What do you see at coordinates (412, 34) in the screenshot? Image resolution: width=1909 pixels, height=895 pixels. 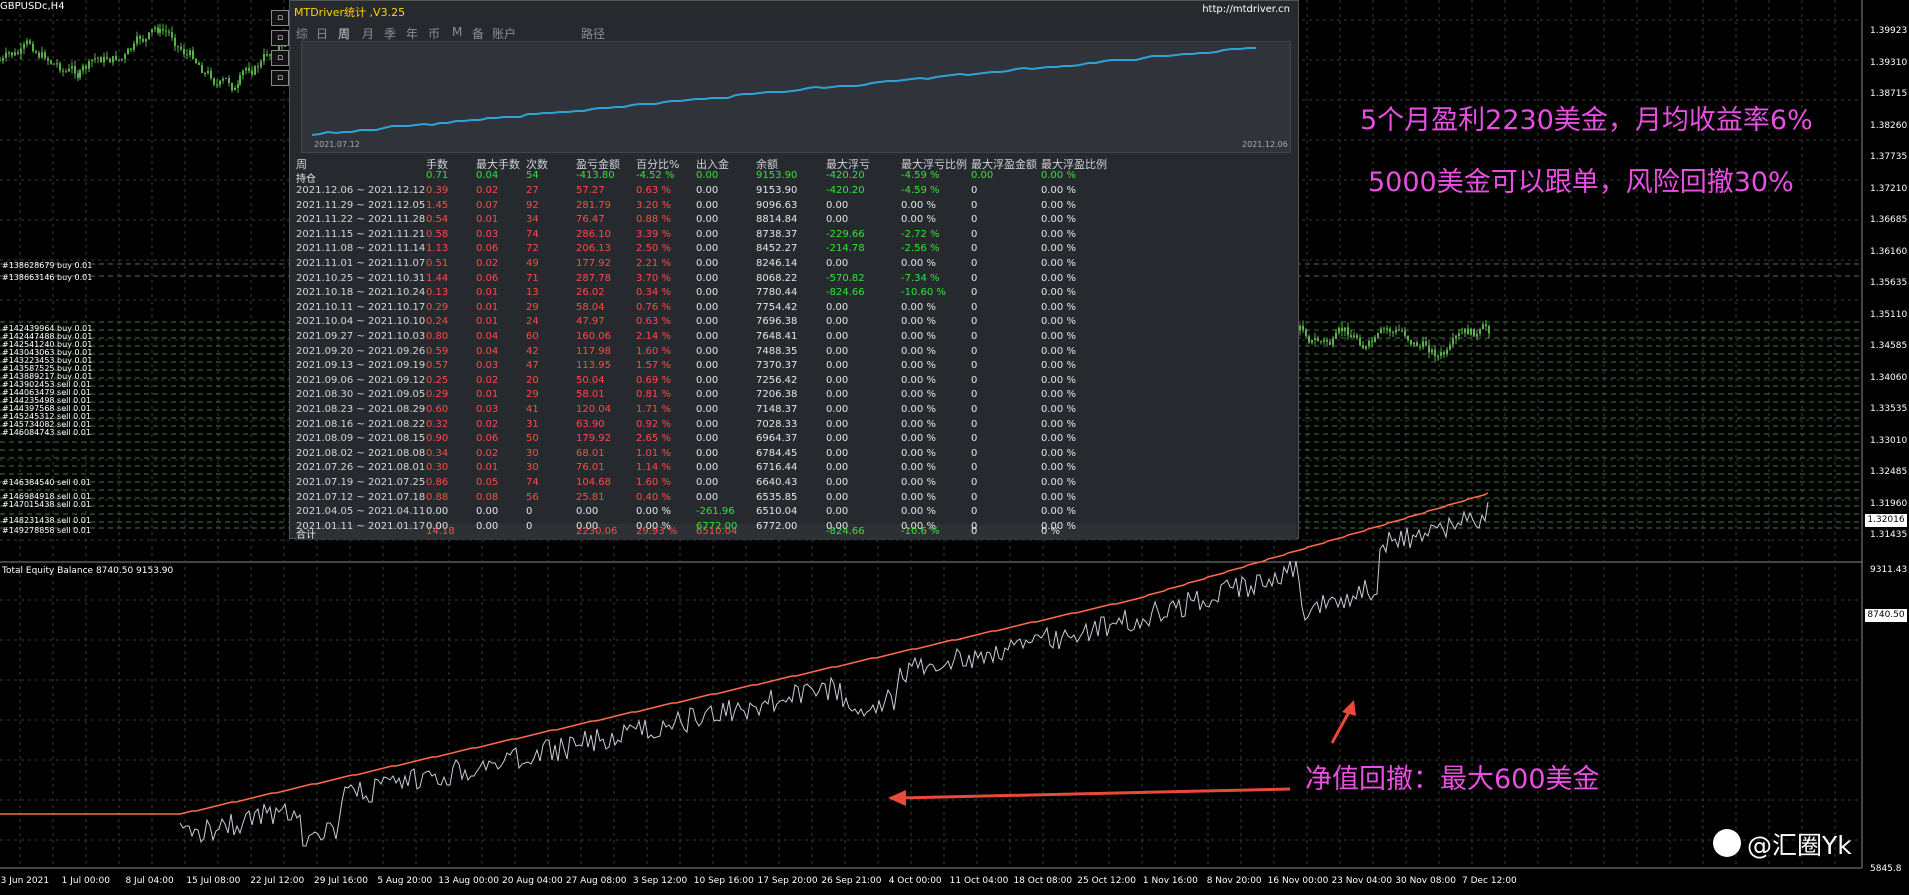 I see `tab-5: 年` at bounding box center [412, 34].